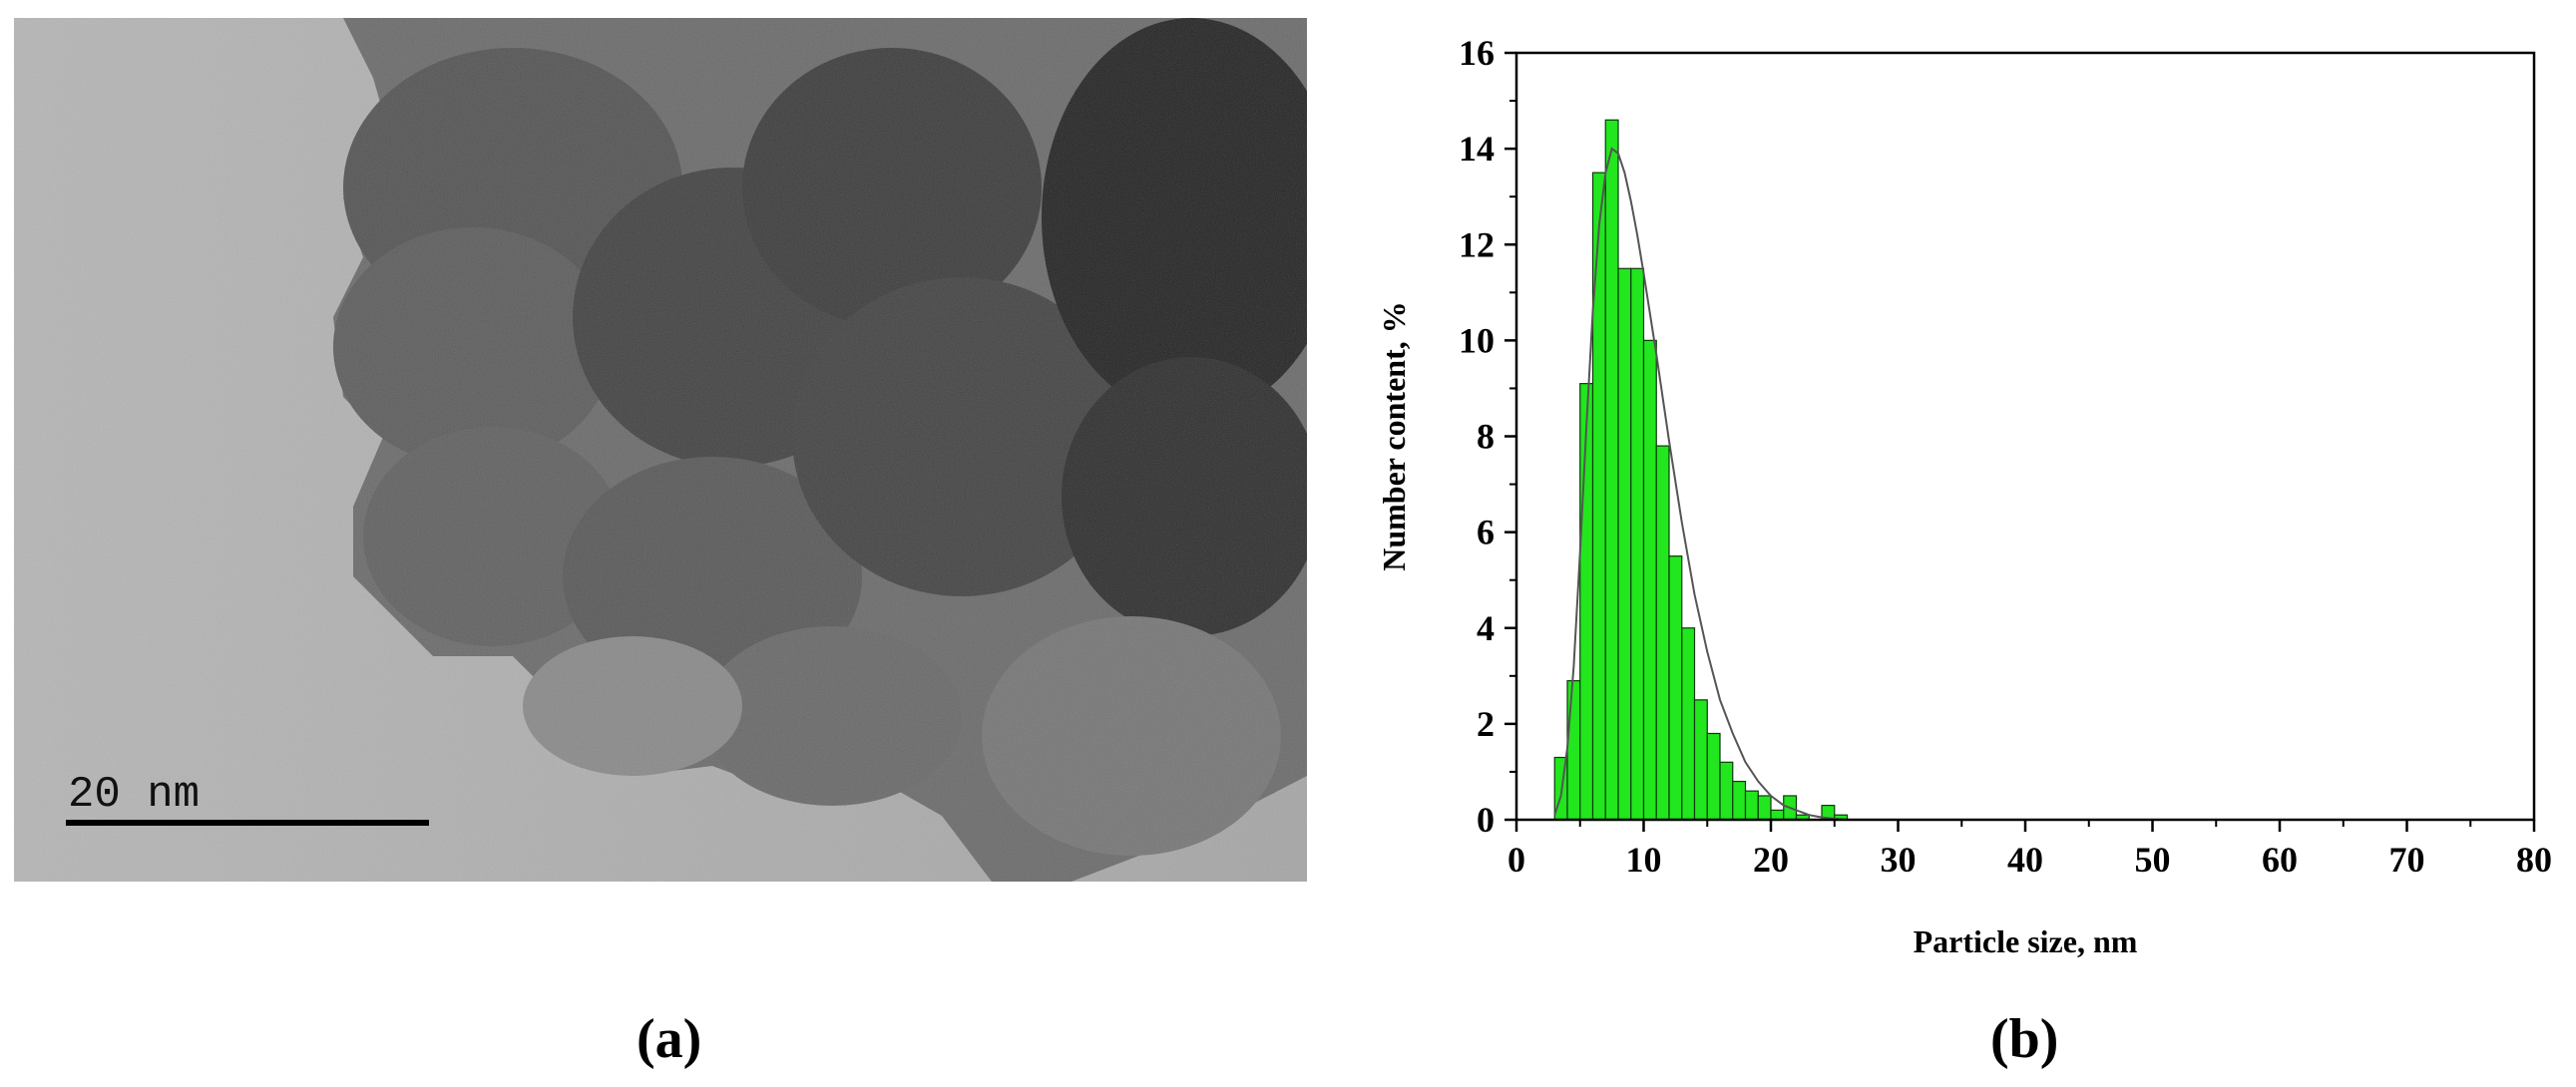 This screenshot has height=1087, width=2576. I want to click on scale-bar-label: 20 nm, so click(134, 795).